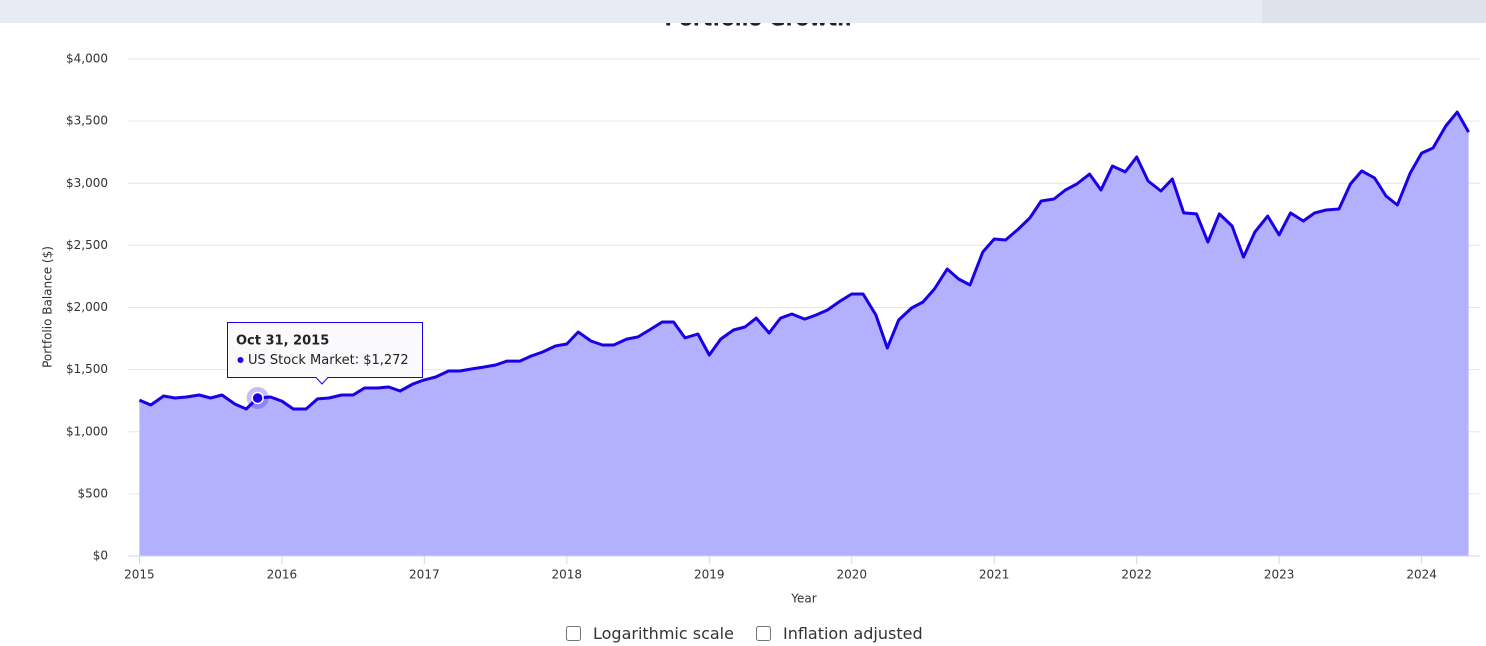  Describe the element at coordinates (803, 599) in the screenshot. I see `x-axis-title: Year` at that location.